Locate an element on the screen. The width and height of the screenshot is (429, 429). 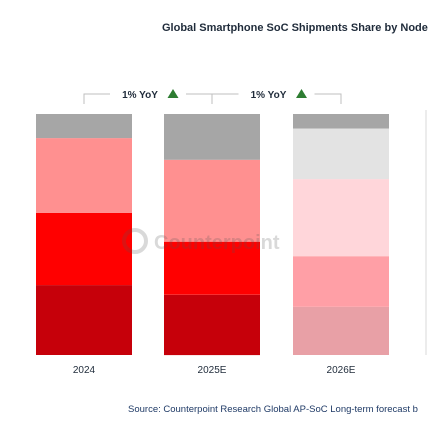
x-tick-label: 2024 is located at coordinates (84, 370).